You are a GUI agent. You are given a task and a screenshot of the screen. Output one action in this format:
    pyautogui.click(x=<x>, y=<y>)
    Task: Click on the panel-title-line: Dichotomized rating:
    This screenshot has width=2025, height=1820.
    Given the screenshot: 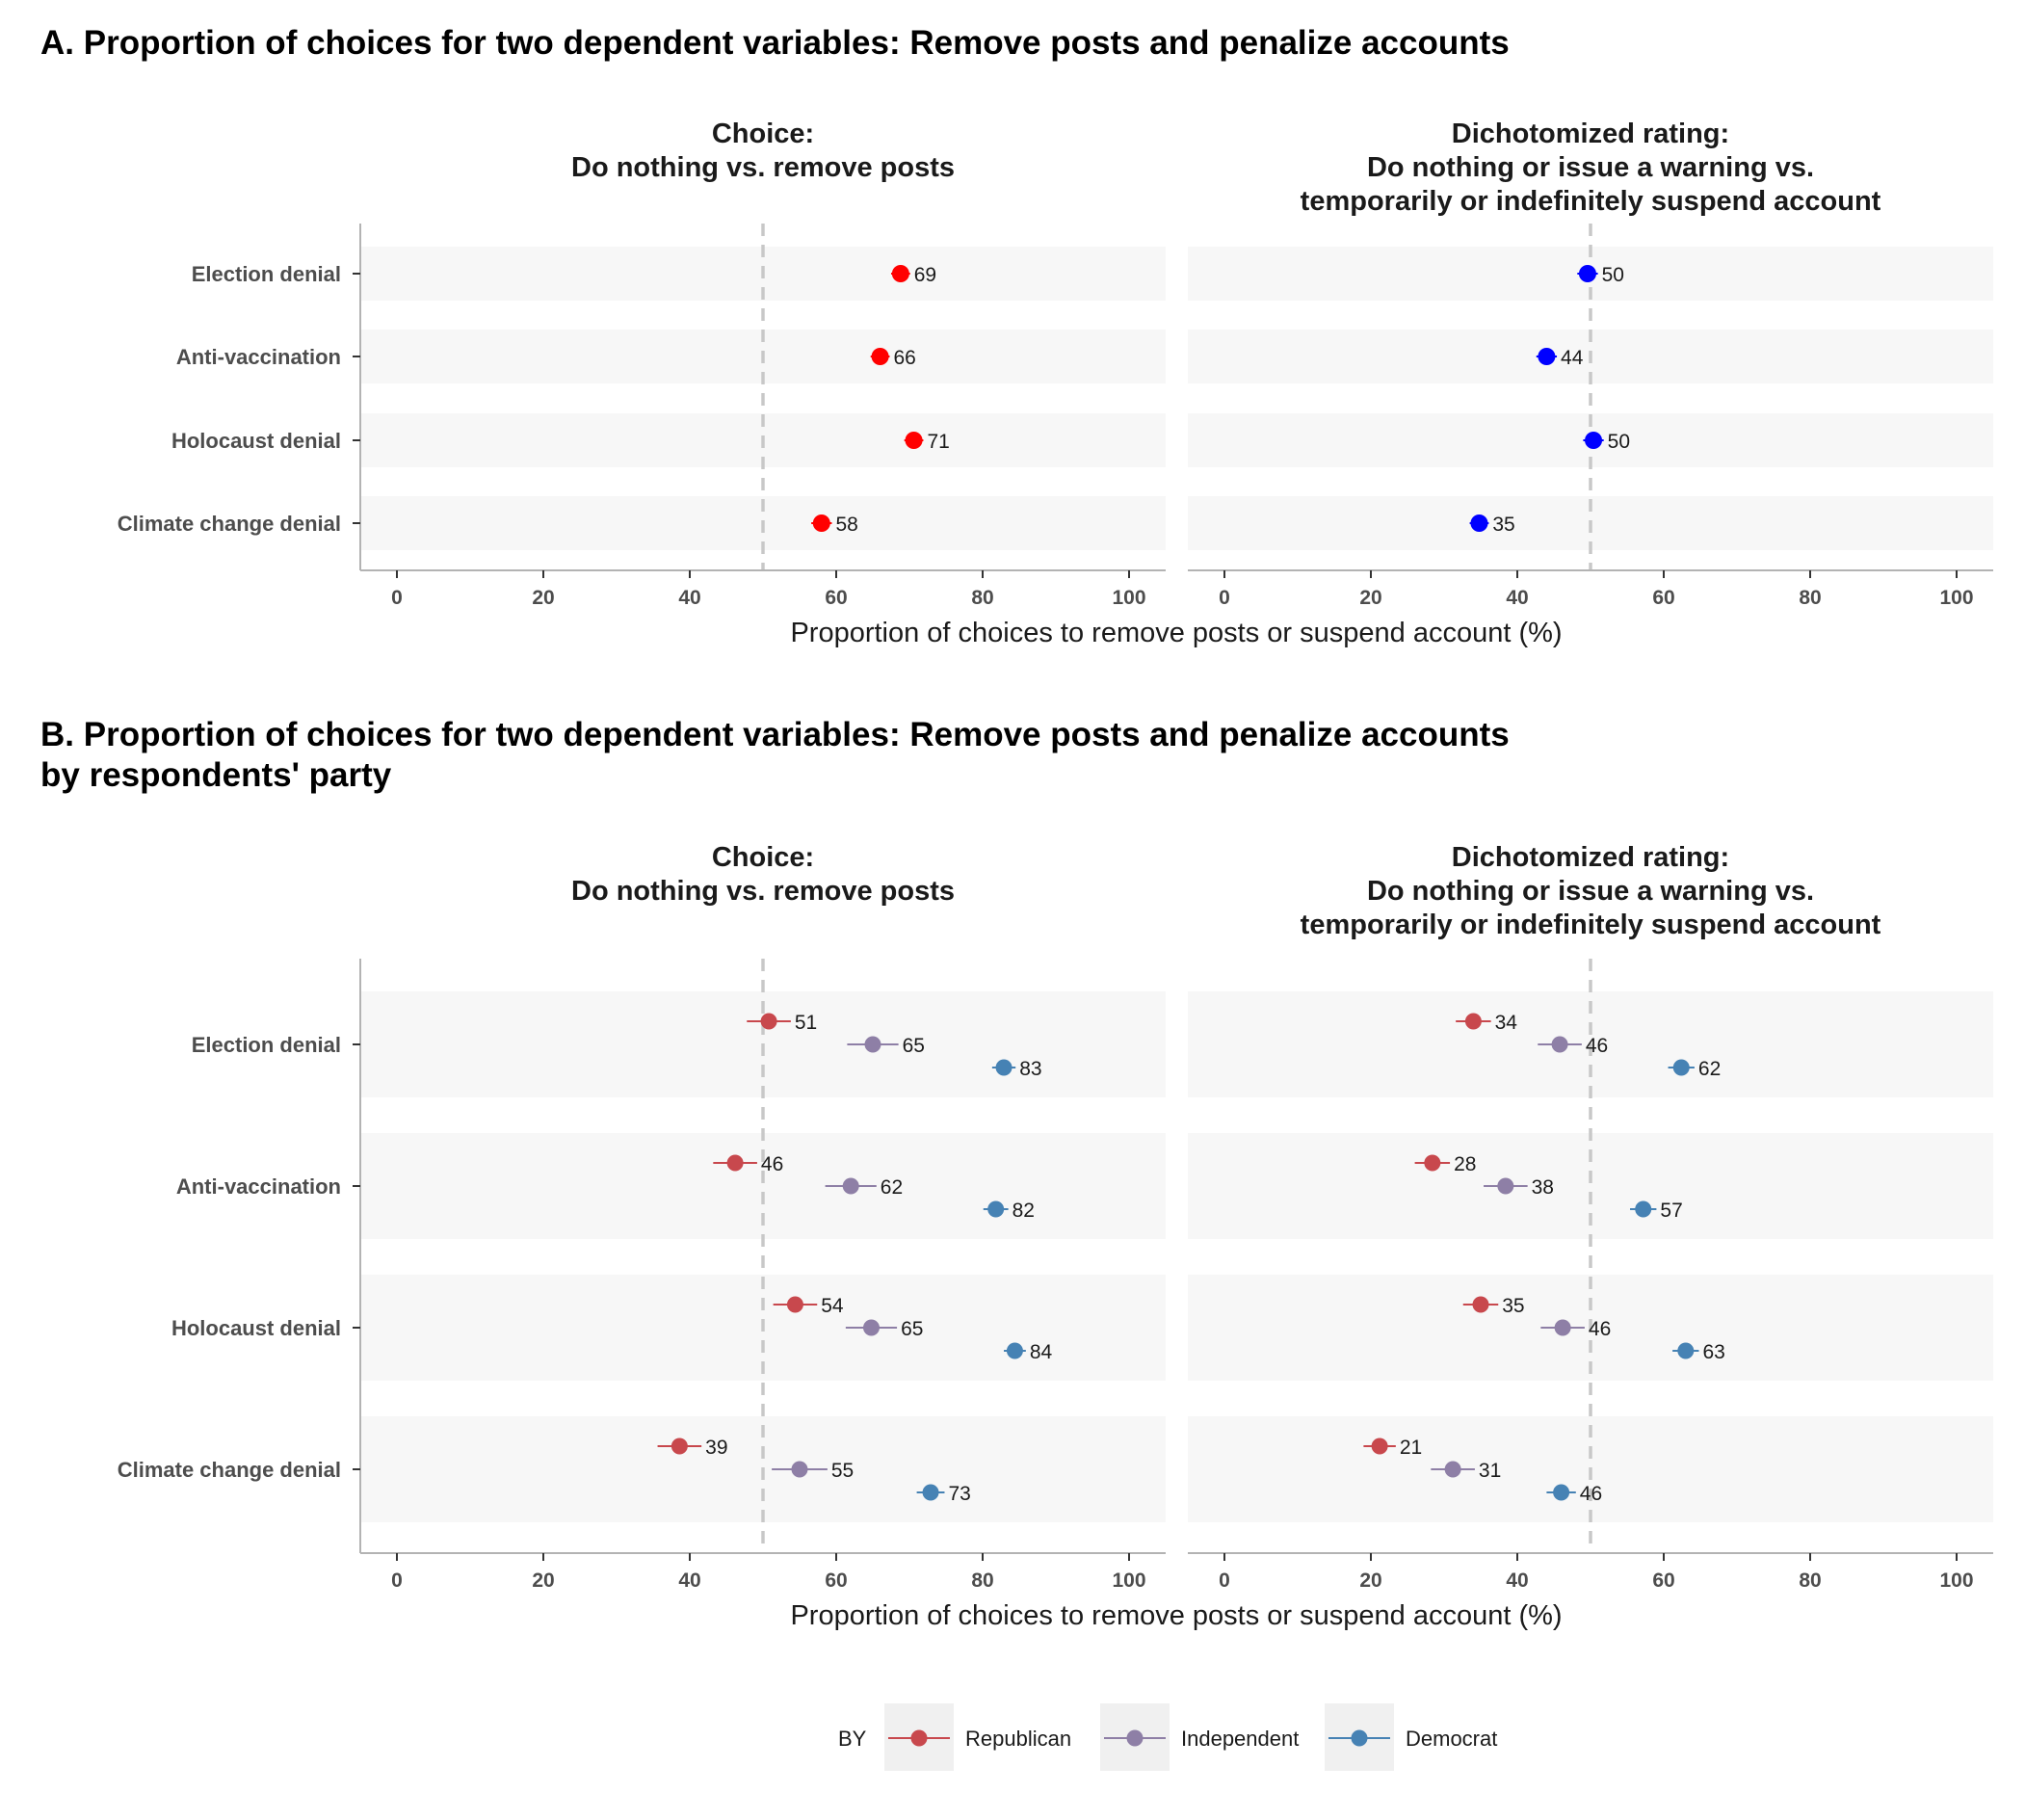 What is the action you would take?
    pyautogui.click(x=1590, y=134)
    